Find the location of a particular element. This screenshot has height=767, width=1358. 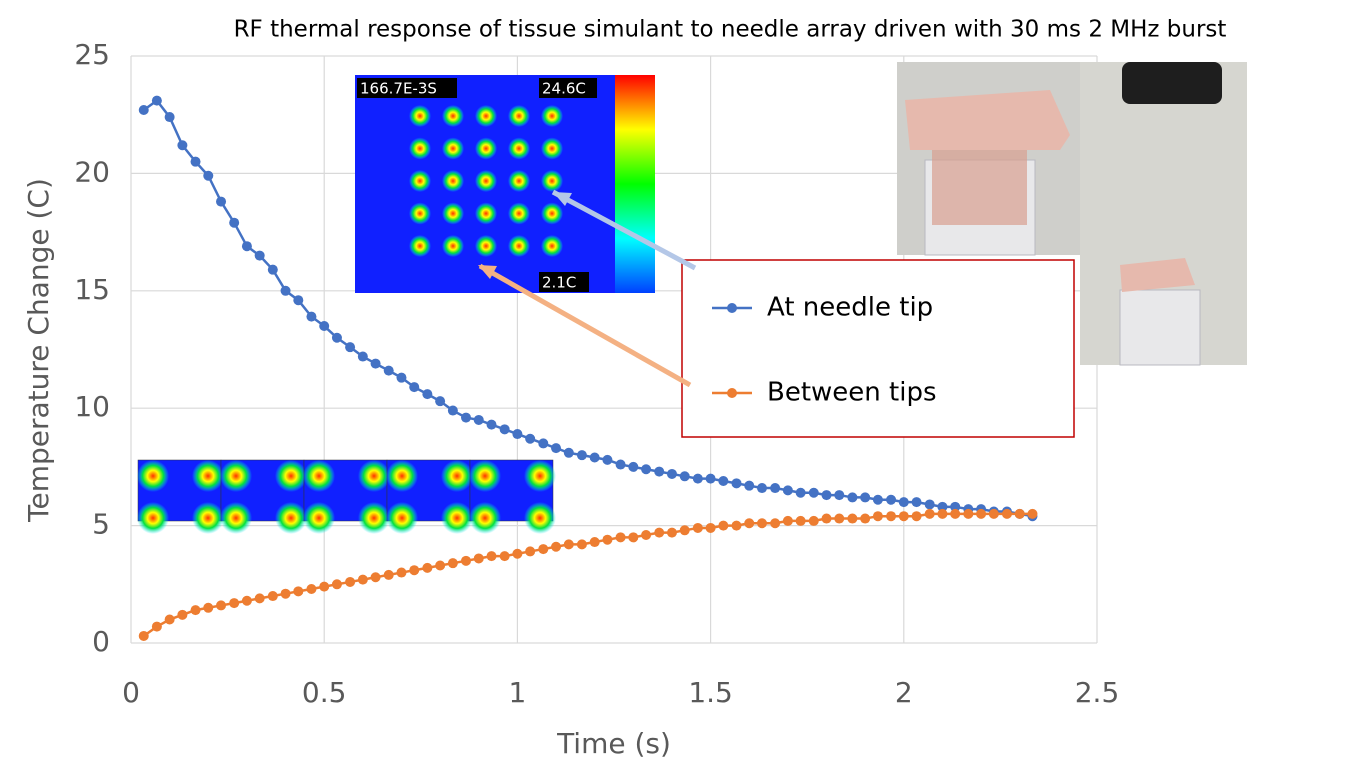

legend-box is located at coordinates (878, 348).